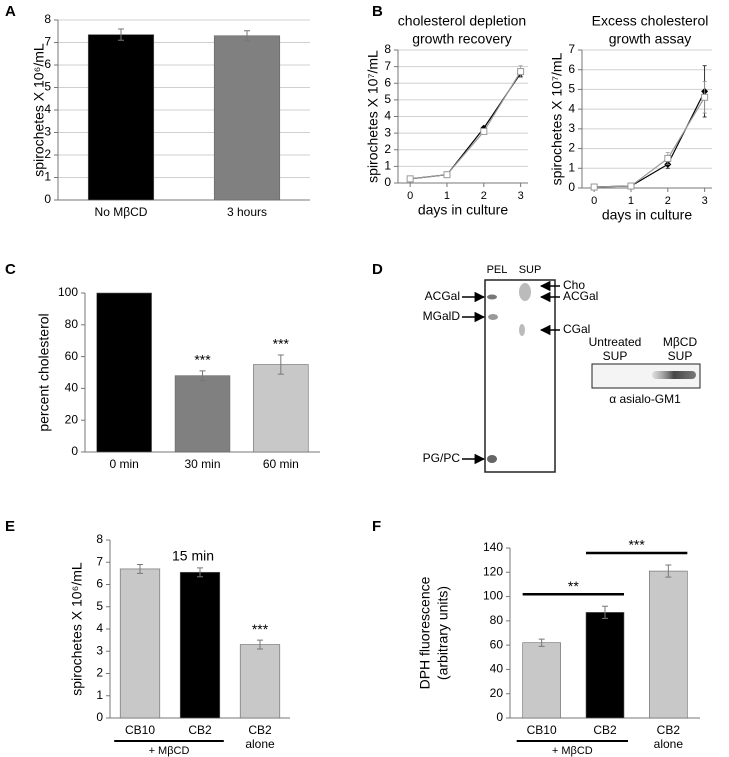 This screenshot has width=729, height=757. I want to click on y-tick-label: 5, so click(47, 87).